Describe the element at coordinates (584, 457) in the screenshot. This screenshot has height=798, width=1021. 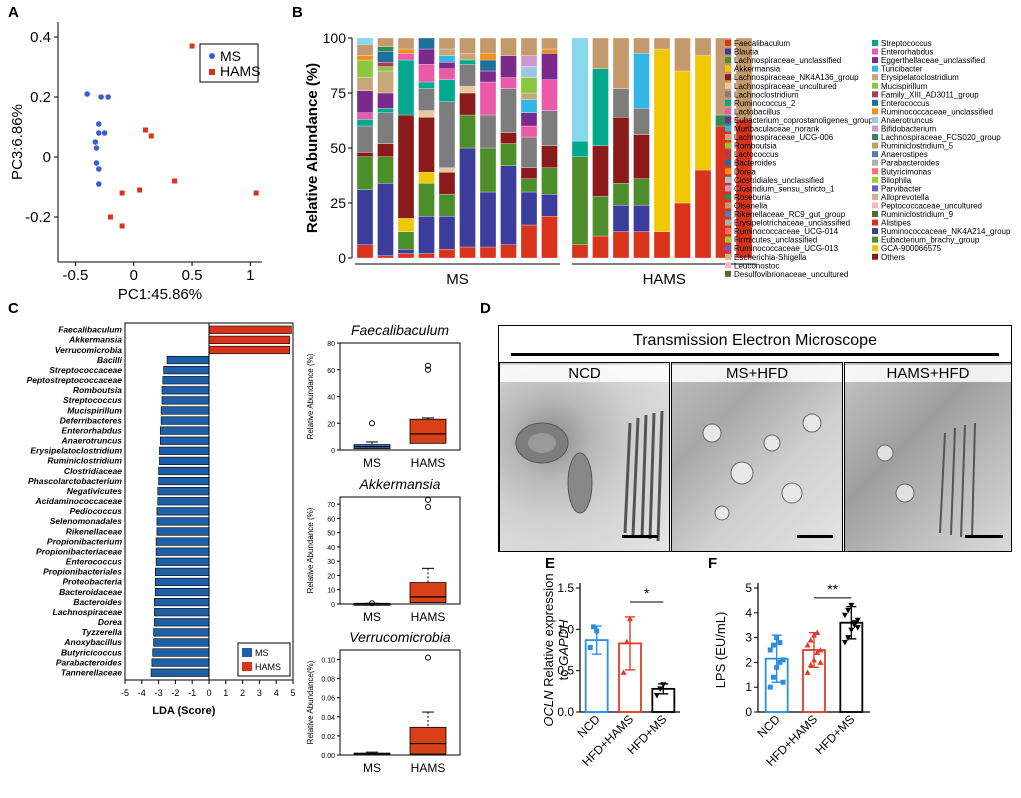
I see `tem-image-ncd: NCD` at that location.